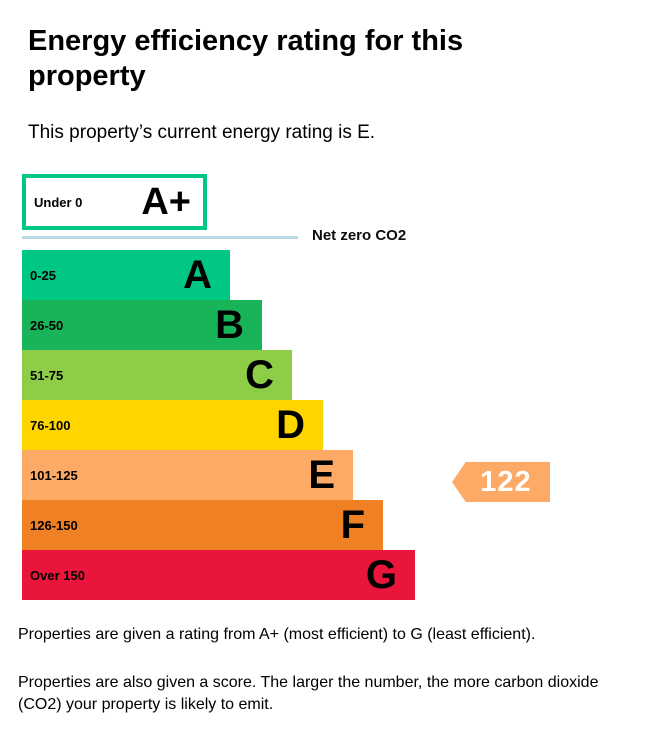  I want to click on band-f: 126-150 F, so click(202, 525).